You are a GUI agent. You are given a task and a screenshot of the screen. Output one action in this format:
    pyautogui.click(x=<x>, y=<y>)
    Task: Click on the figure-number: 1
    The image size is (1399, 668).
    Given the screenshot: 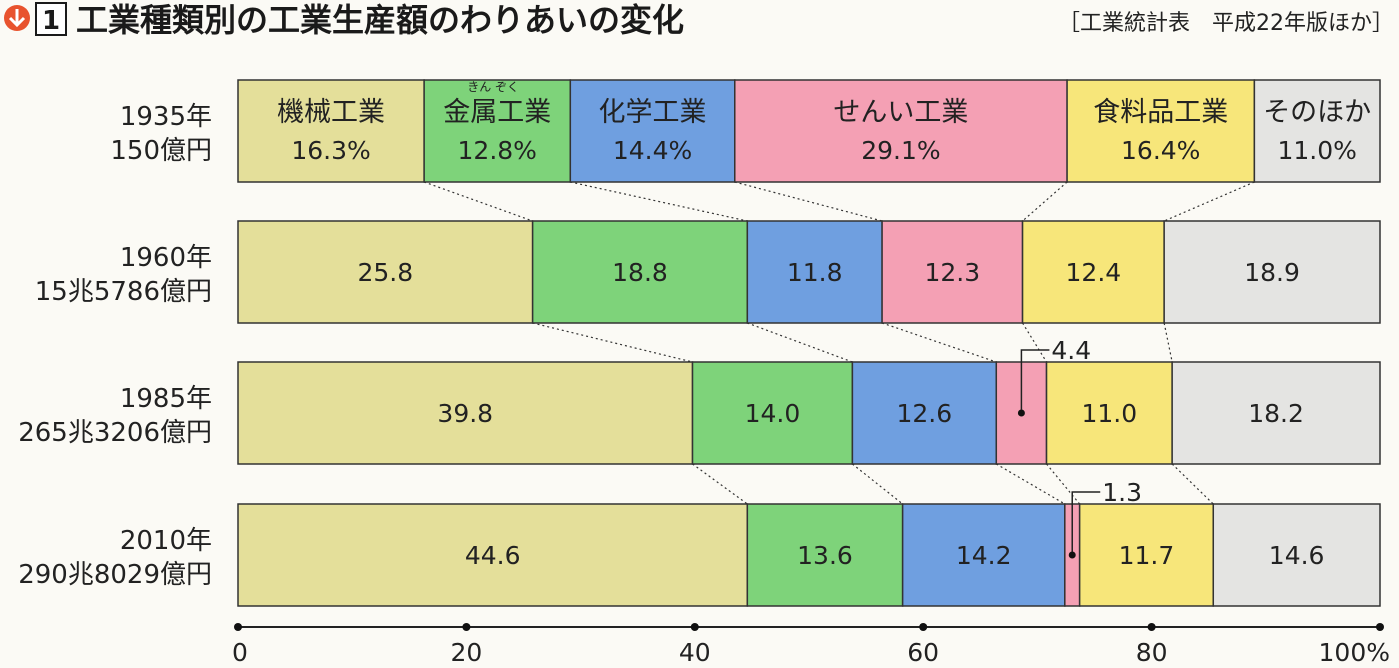 What is the action you would take?
    pyautogui.click(x=51, y=21)
    